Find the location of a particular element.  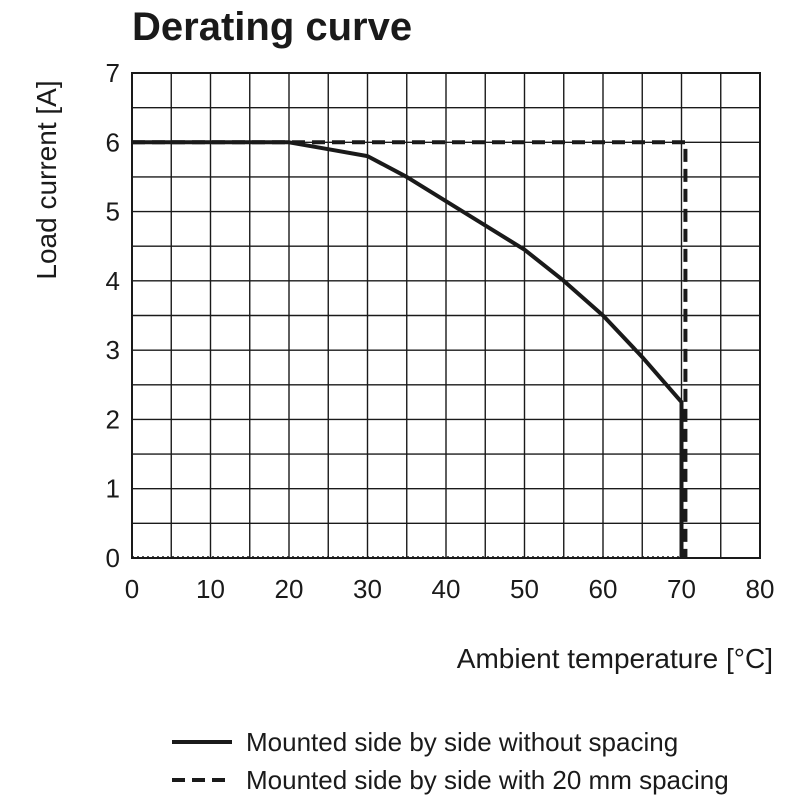

x-tick-labels: 0 10 20 30 40 50 60 70 80 is located at coordinates (450, 589).